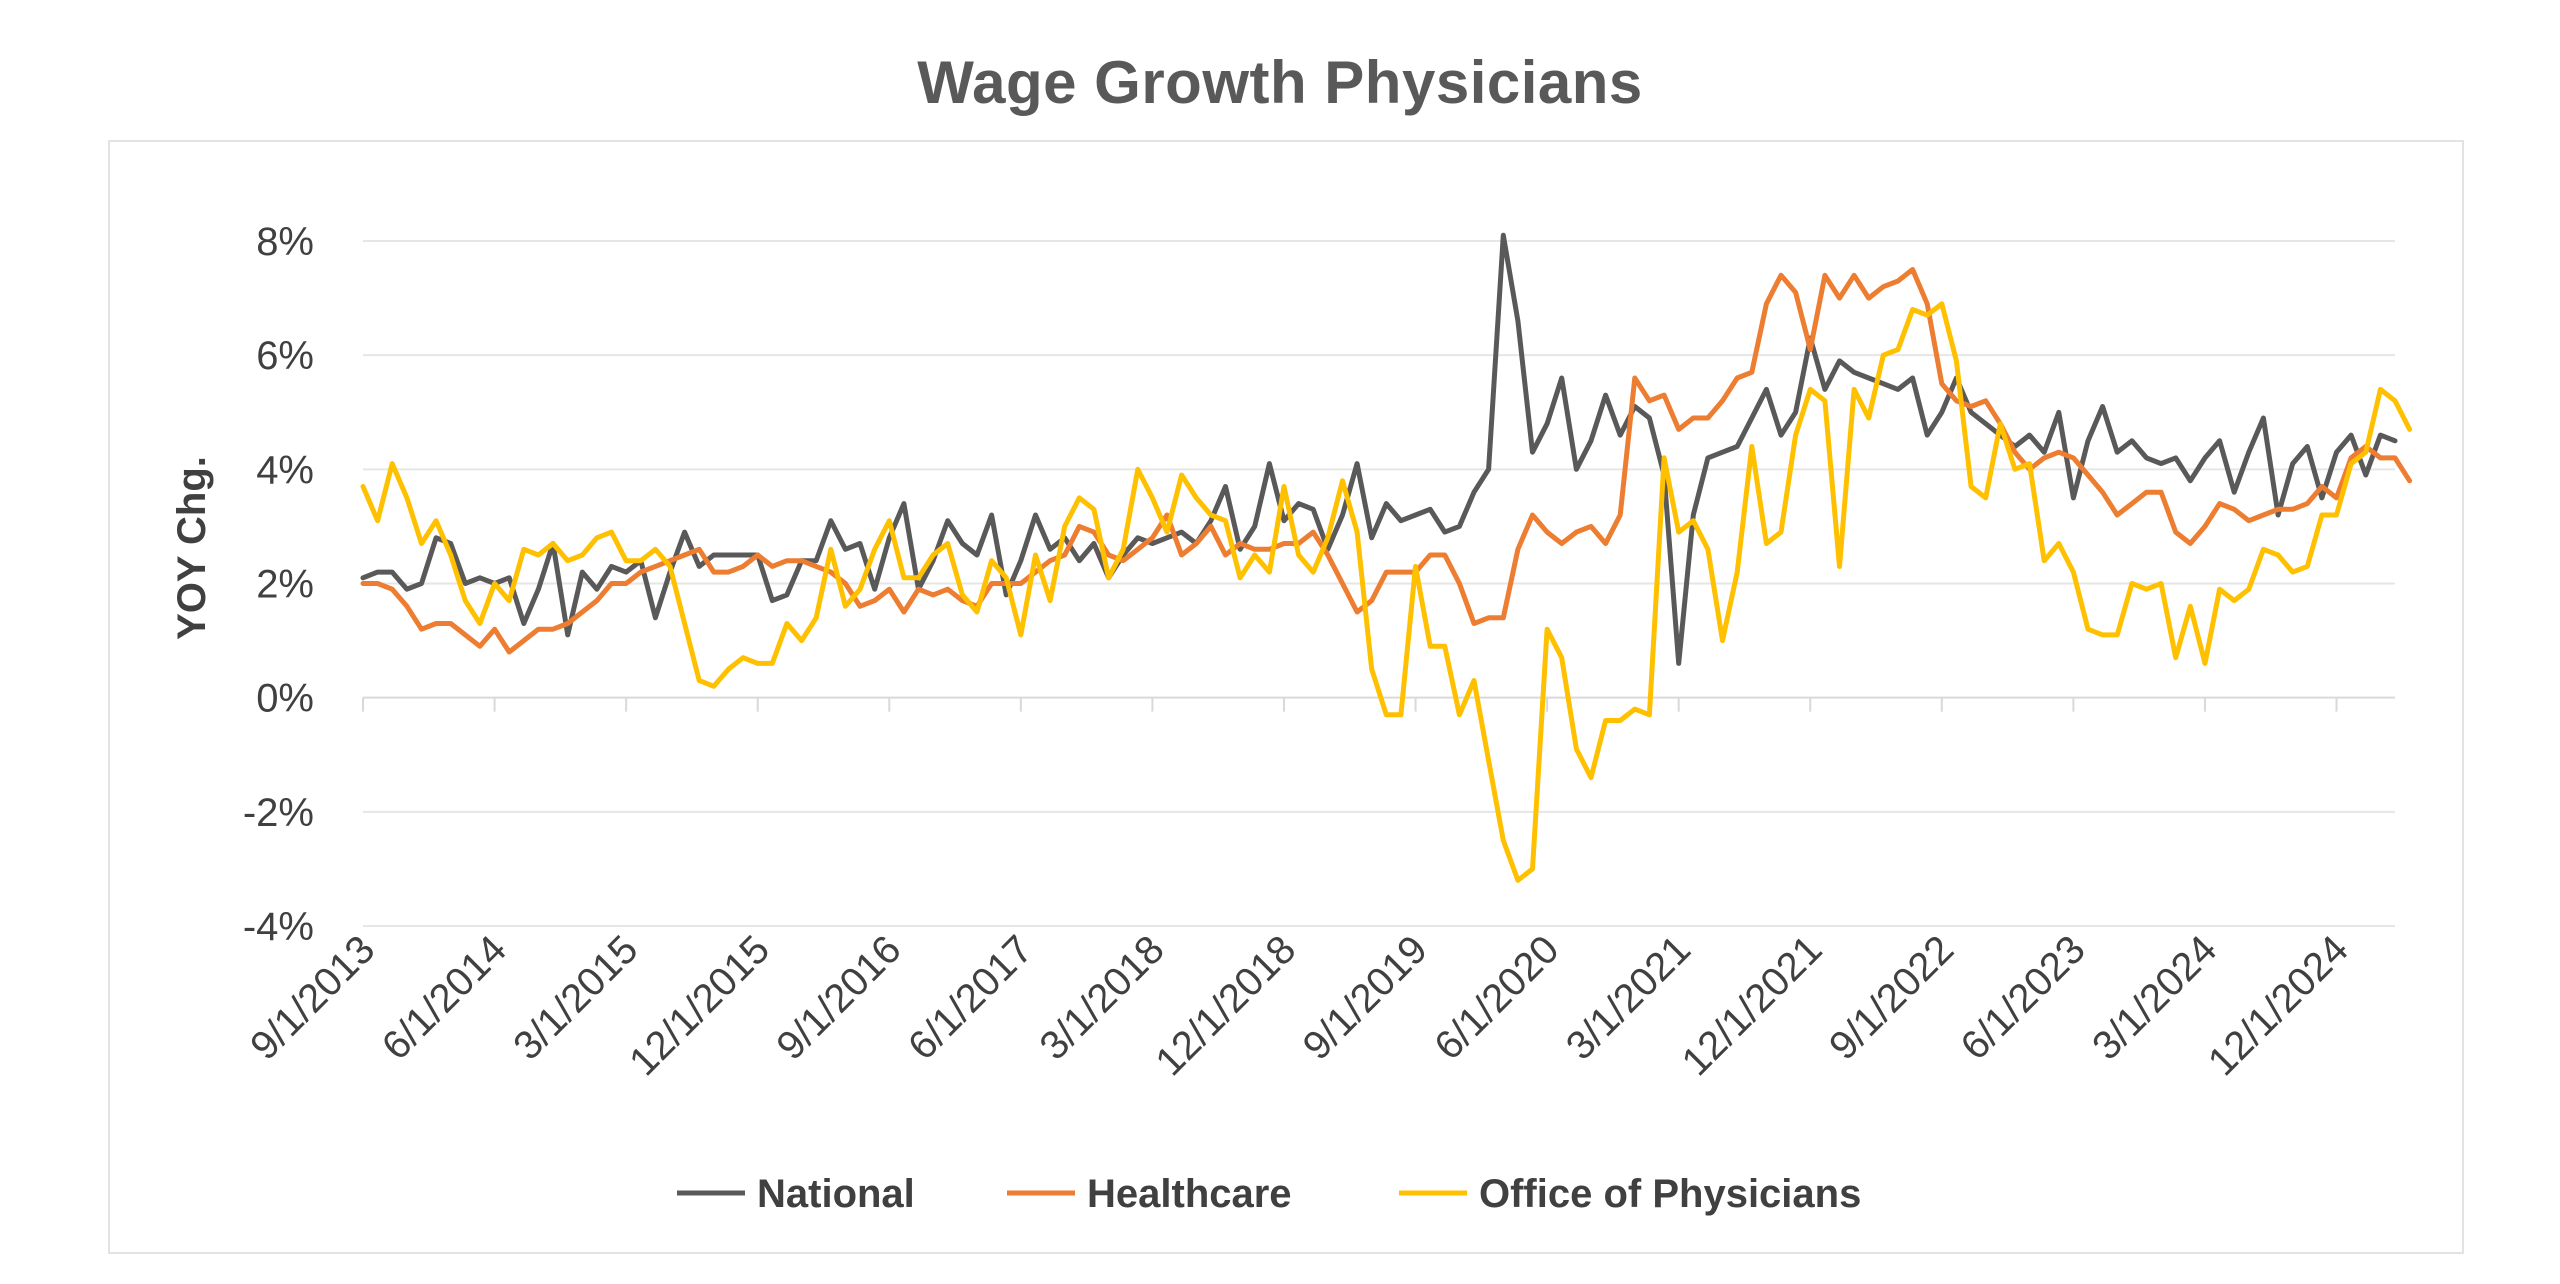 The width and height of the screenshot is (2560, 1284). I want to click on y-tick-label: -2%, so click(278, 813).